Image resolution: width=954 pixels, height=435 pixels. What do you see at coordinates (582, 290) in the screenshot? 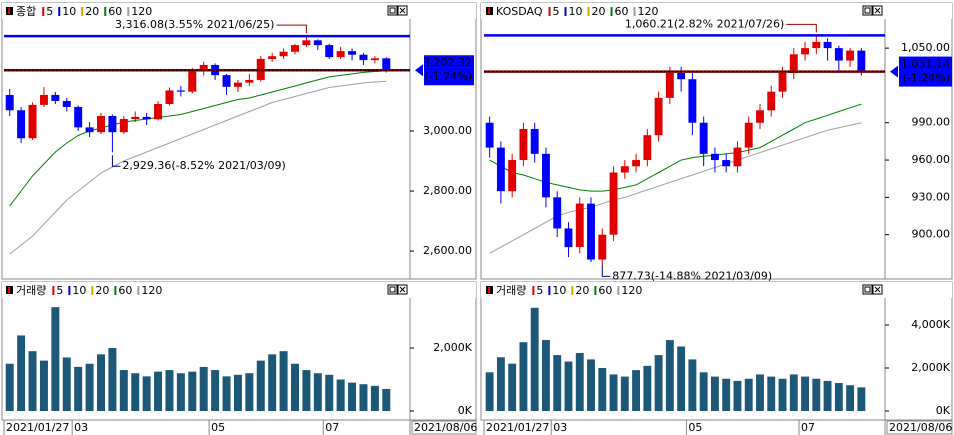
I see `legend-label: 20` at bounding box center [582, 290].